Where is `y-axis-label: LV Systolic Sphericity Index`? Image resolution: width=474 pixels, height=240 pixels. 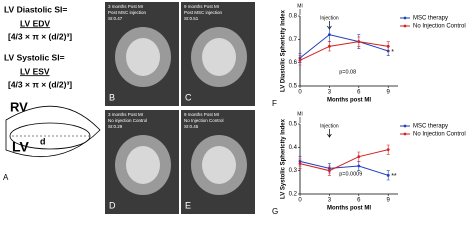
y-axis-label: LV Systolic Sphericity Index is located at coordinates (284, 158).